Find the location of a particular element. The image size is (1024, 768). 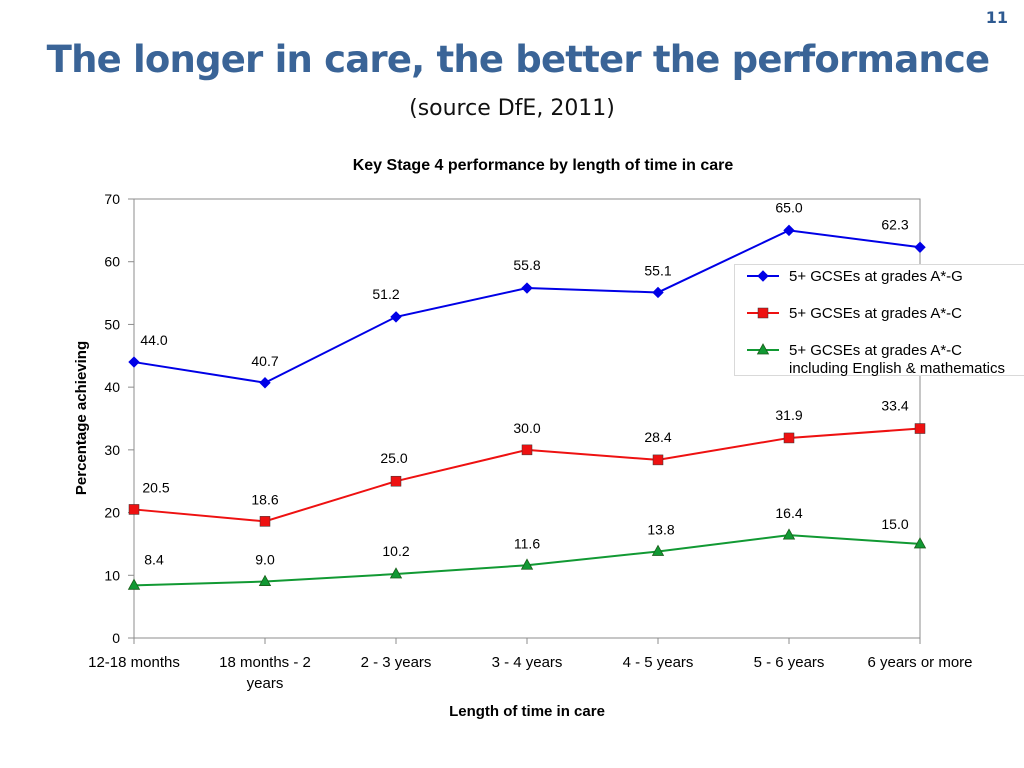

y-tick-label: 20 is located at coordinates (112, 513).